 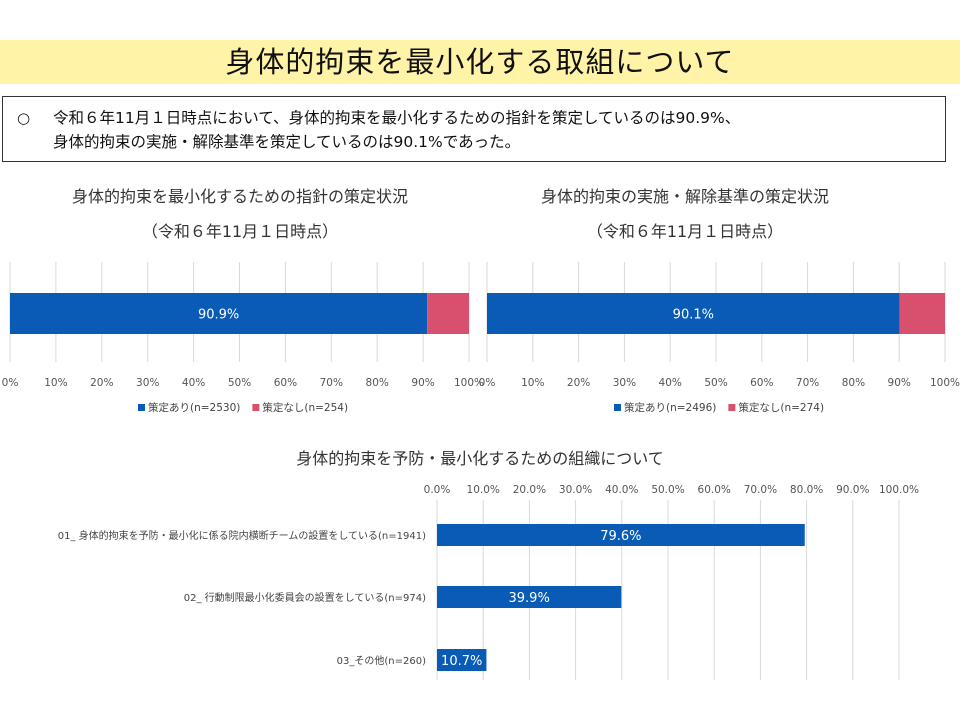 What do you see at coordinates (945, 383) in the screenshot?
I see `chart2-tick-label: 100%` at bounding box center [945, 383].